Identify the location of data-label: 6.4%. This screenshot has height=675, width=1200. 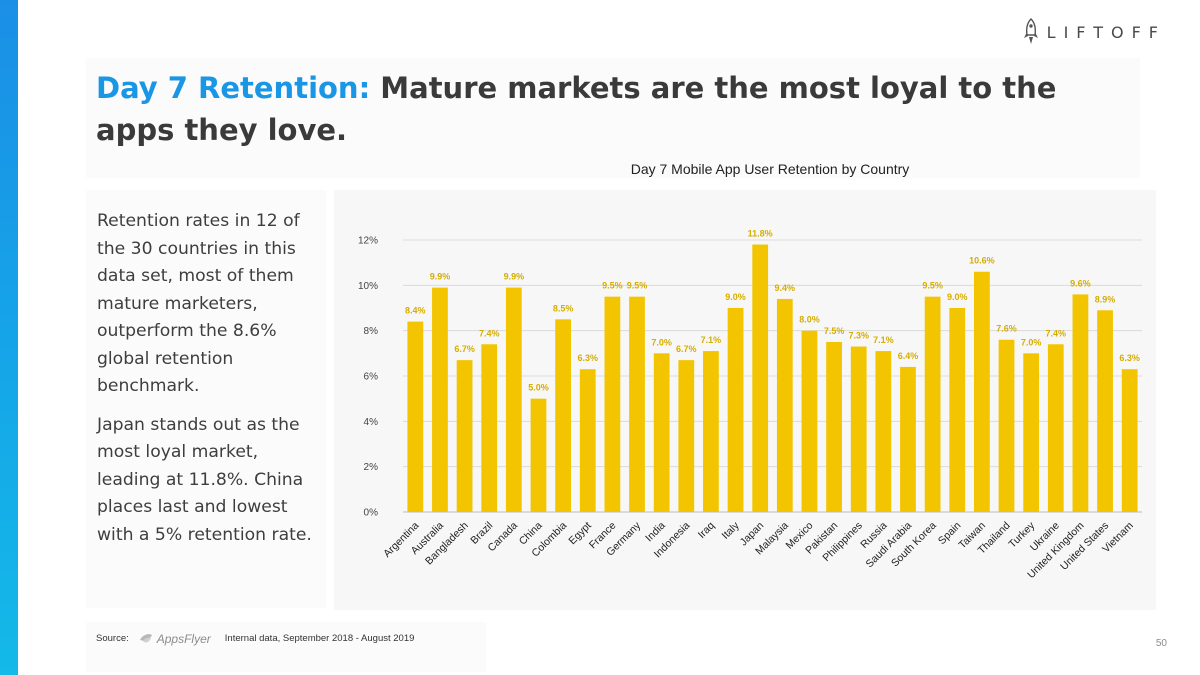
(908, 356).